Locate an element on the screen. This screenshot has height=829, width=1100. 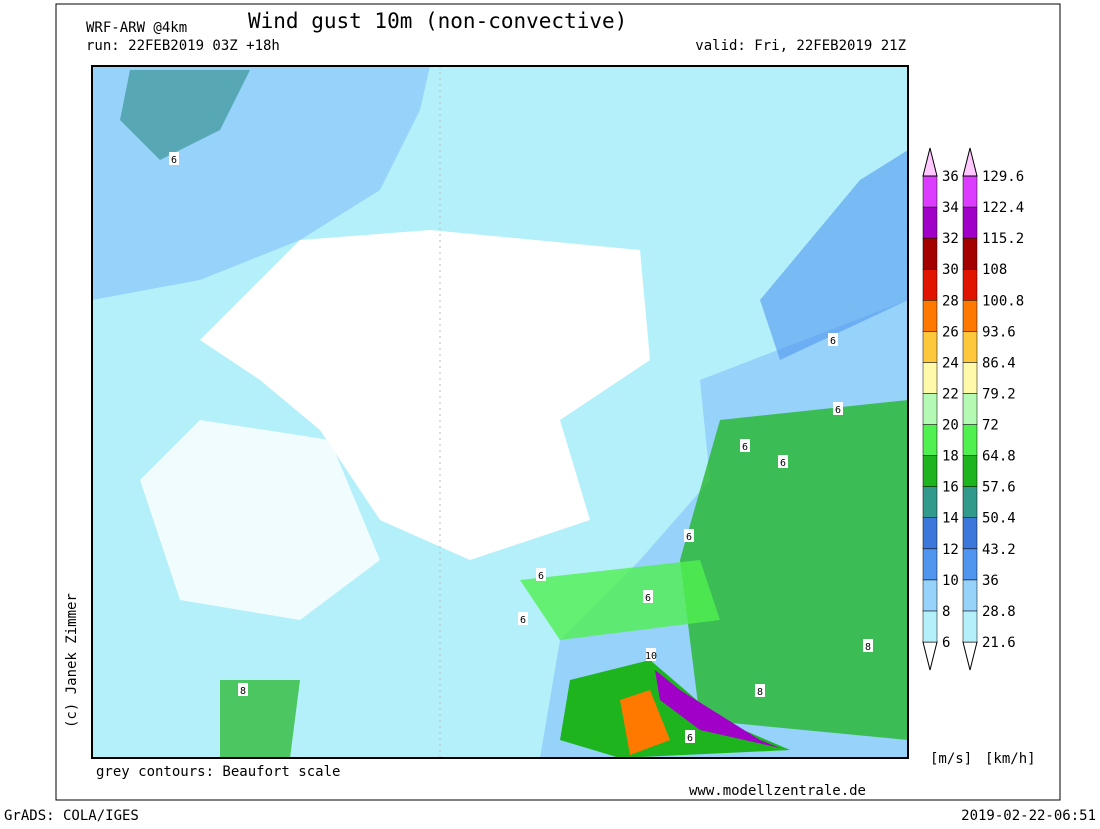
model: WRF-ARW @4km is located at coordinates (136, 28).